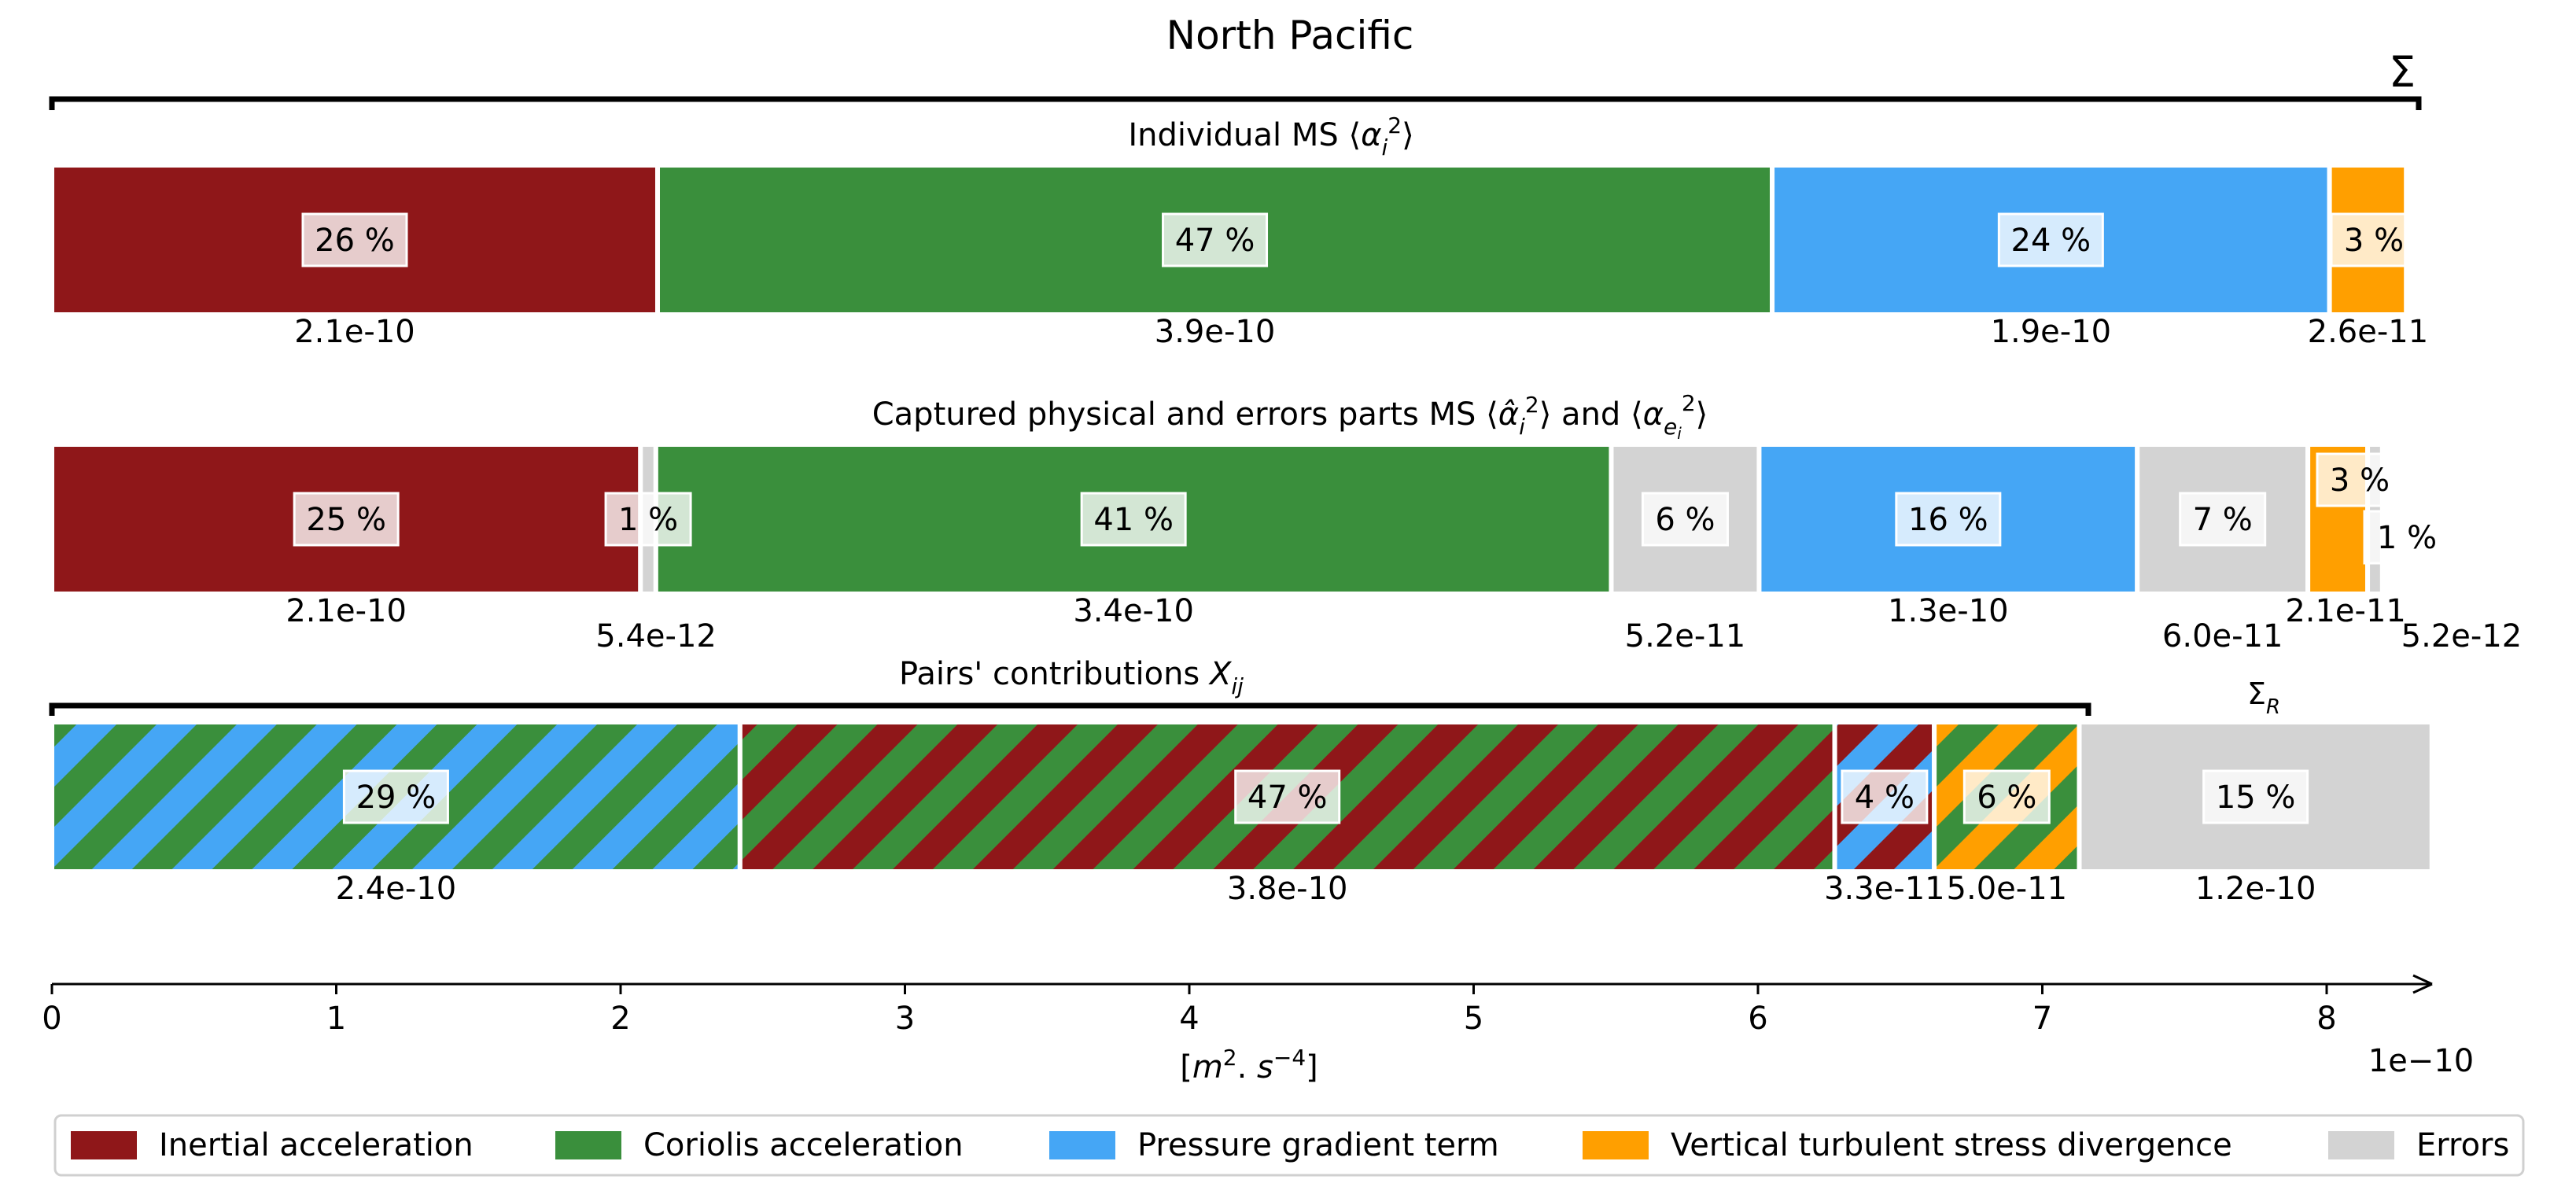 The width and height of the screenshot is (2576, 1187). I want to click on x-tick-label: 3, so click(905, 1019).